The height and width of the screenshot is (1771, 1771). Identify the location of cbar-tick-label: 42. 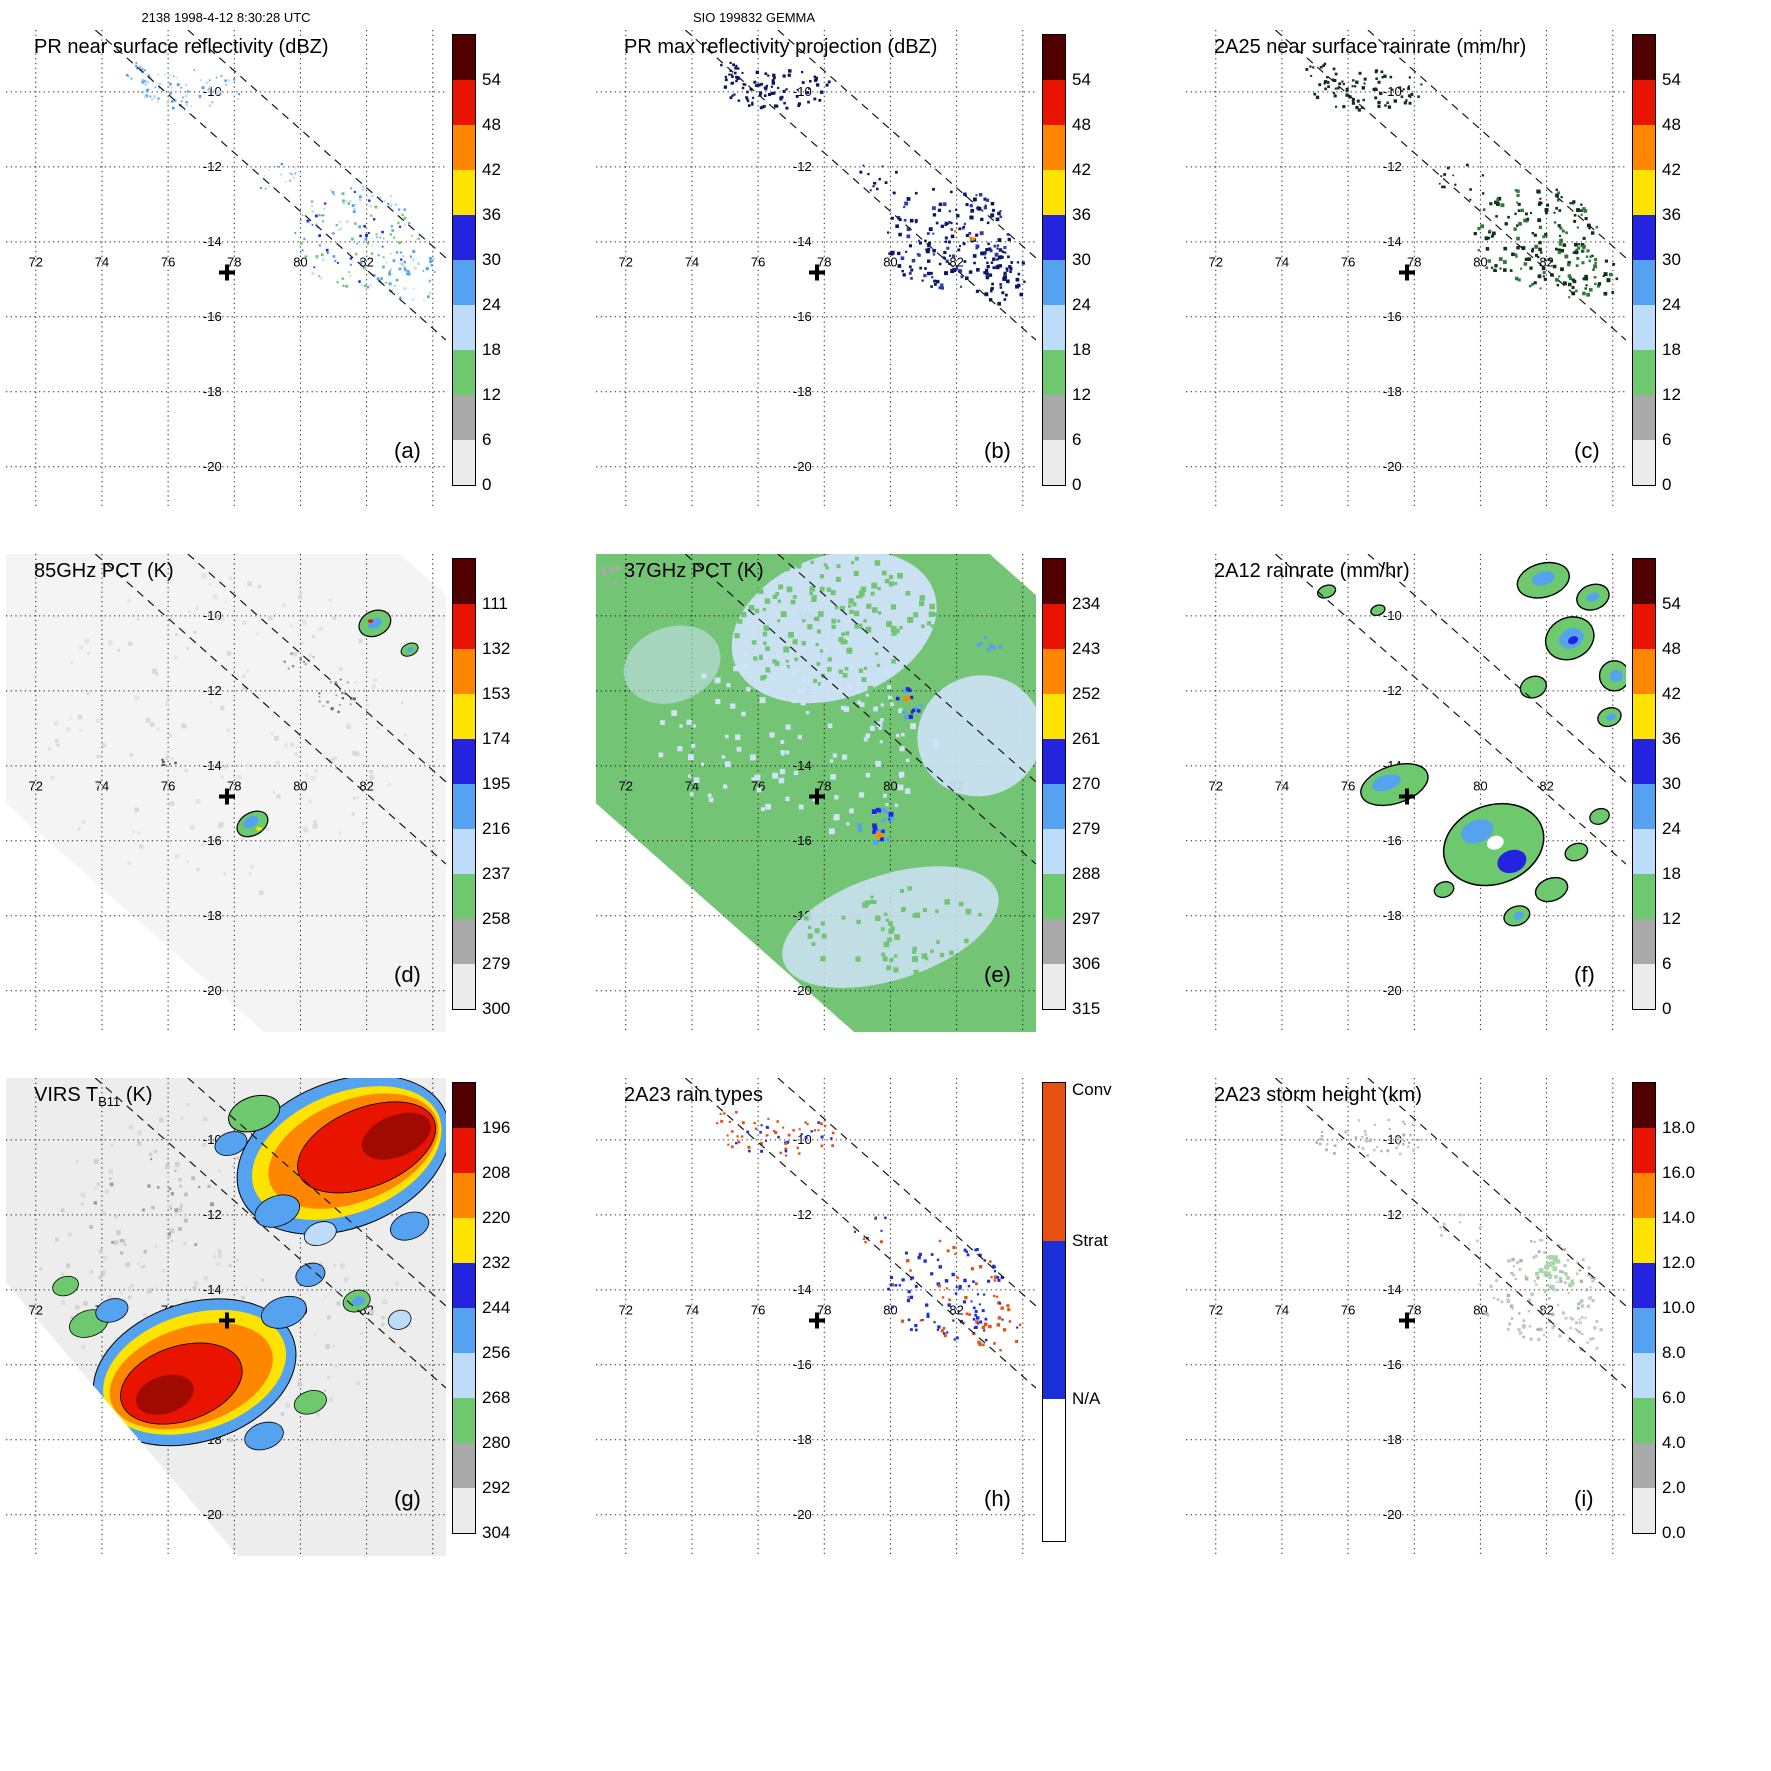
(1671, 169).